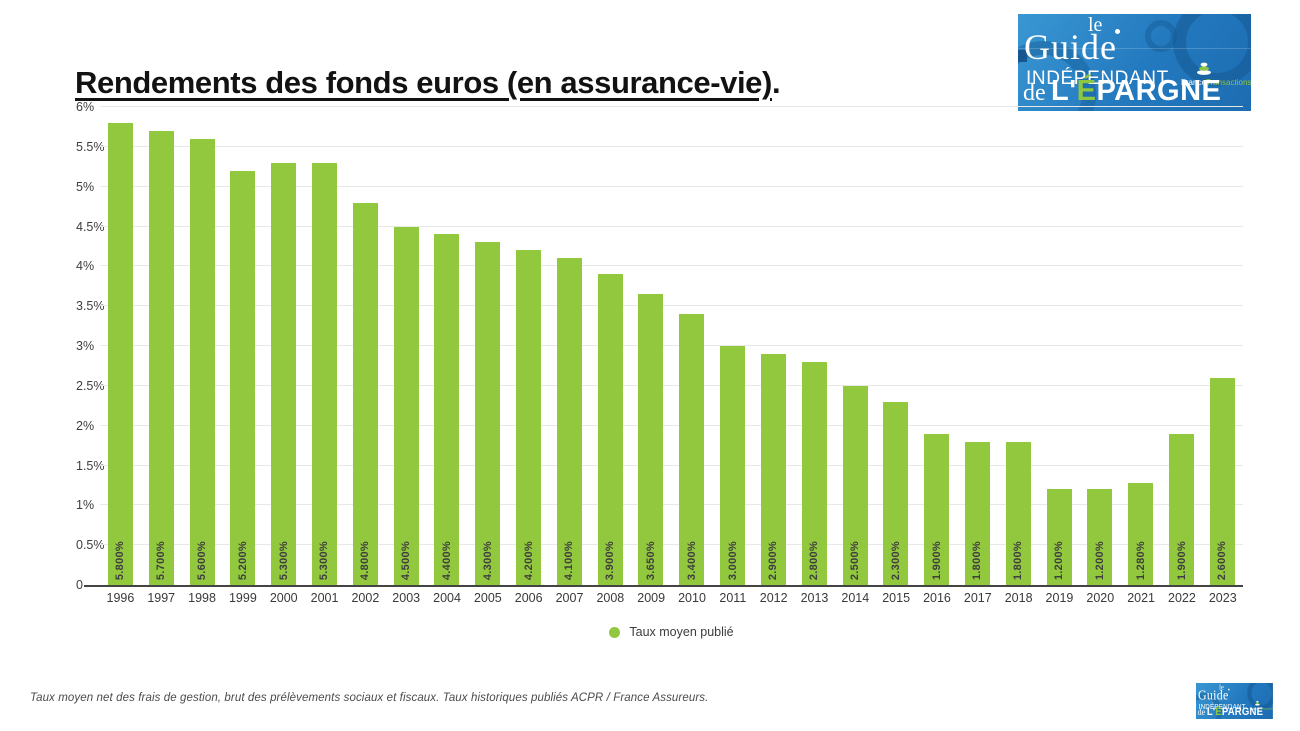  Describe the element at coordinates (977, 513) in the screenshot. I see `bar-2017: 1.800%` at that location.